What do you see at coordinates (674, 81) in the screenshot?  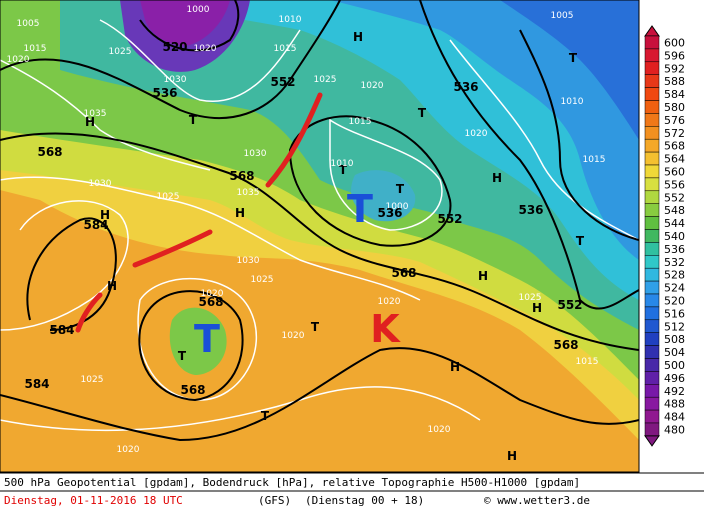 I see `legend-label: 588` at bounding box center [674, 81].